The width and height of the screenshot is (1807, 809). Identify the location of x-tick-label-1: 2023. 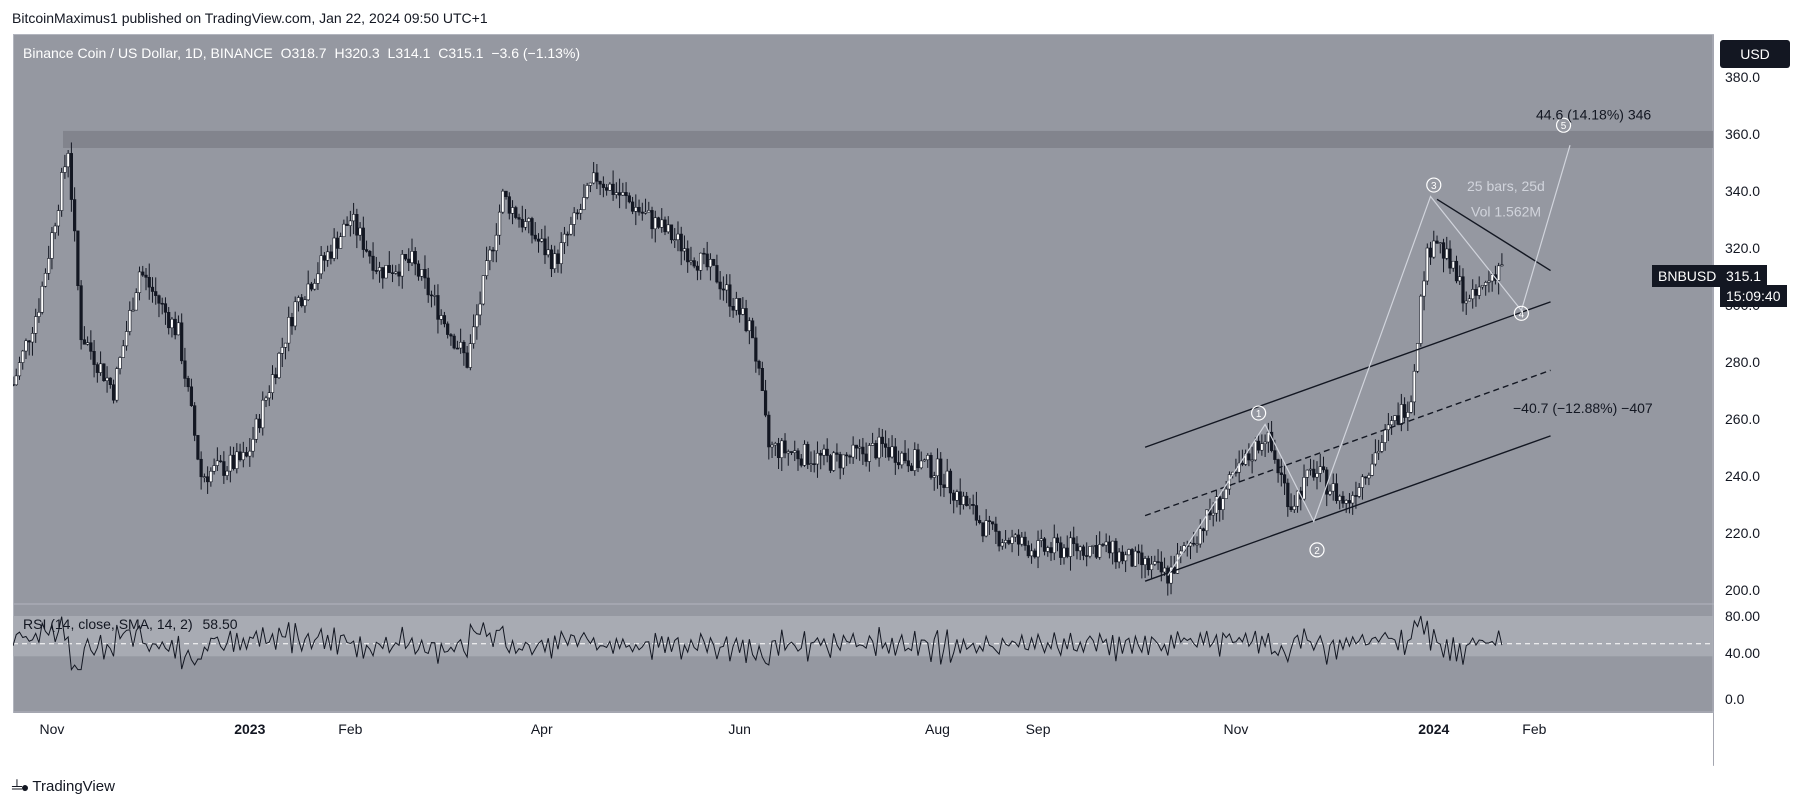
(249, 729).